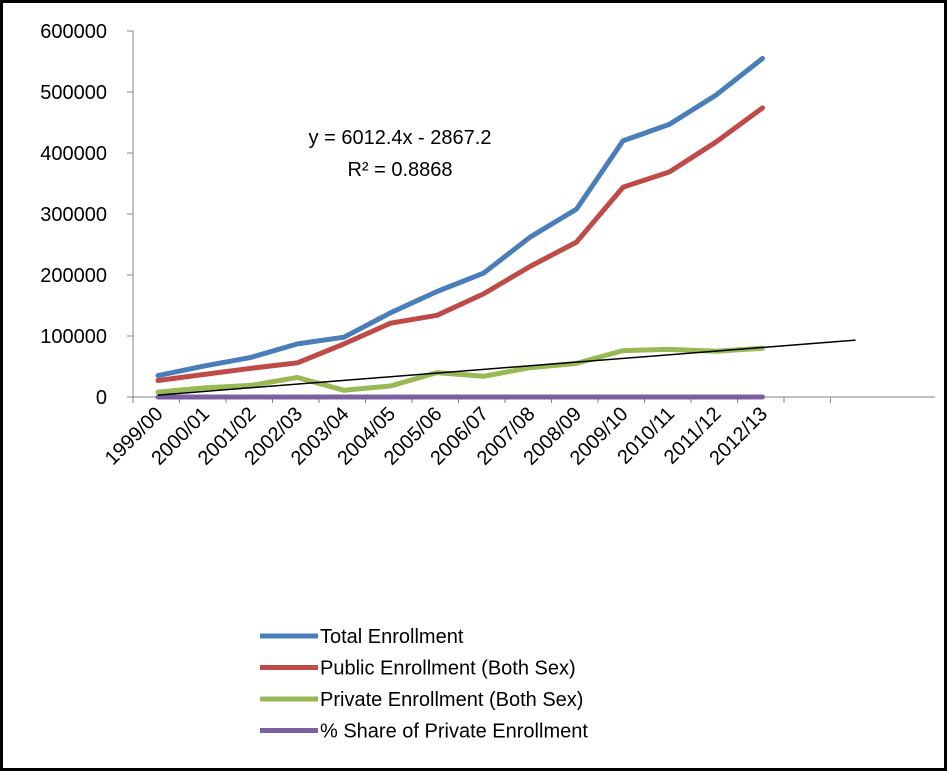 The image size is (947, 771). I want to click on y-tick-label: 400000, so click(73, 154).